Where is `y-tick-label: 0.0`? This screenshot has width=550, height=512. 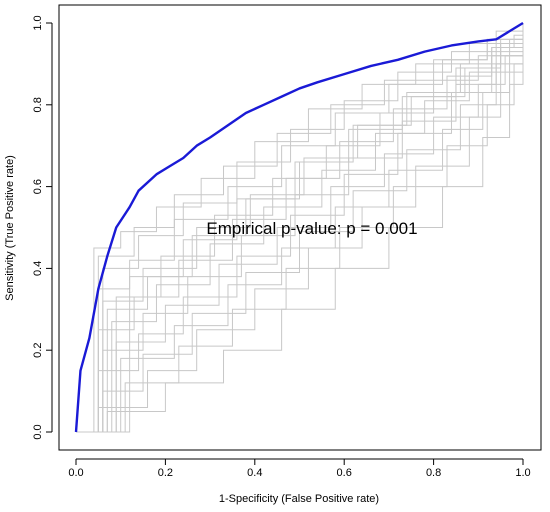 y-tick-label: 0.0 is located at coordinates (38, 431).